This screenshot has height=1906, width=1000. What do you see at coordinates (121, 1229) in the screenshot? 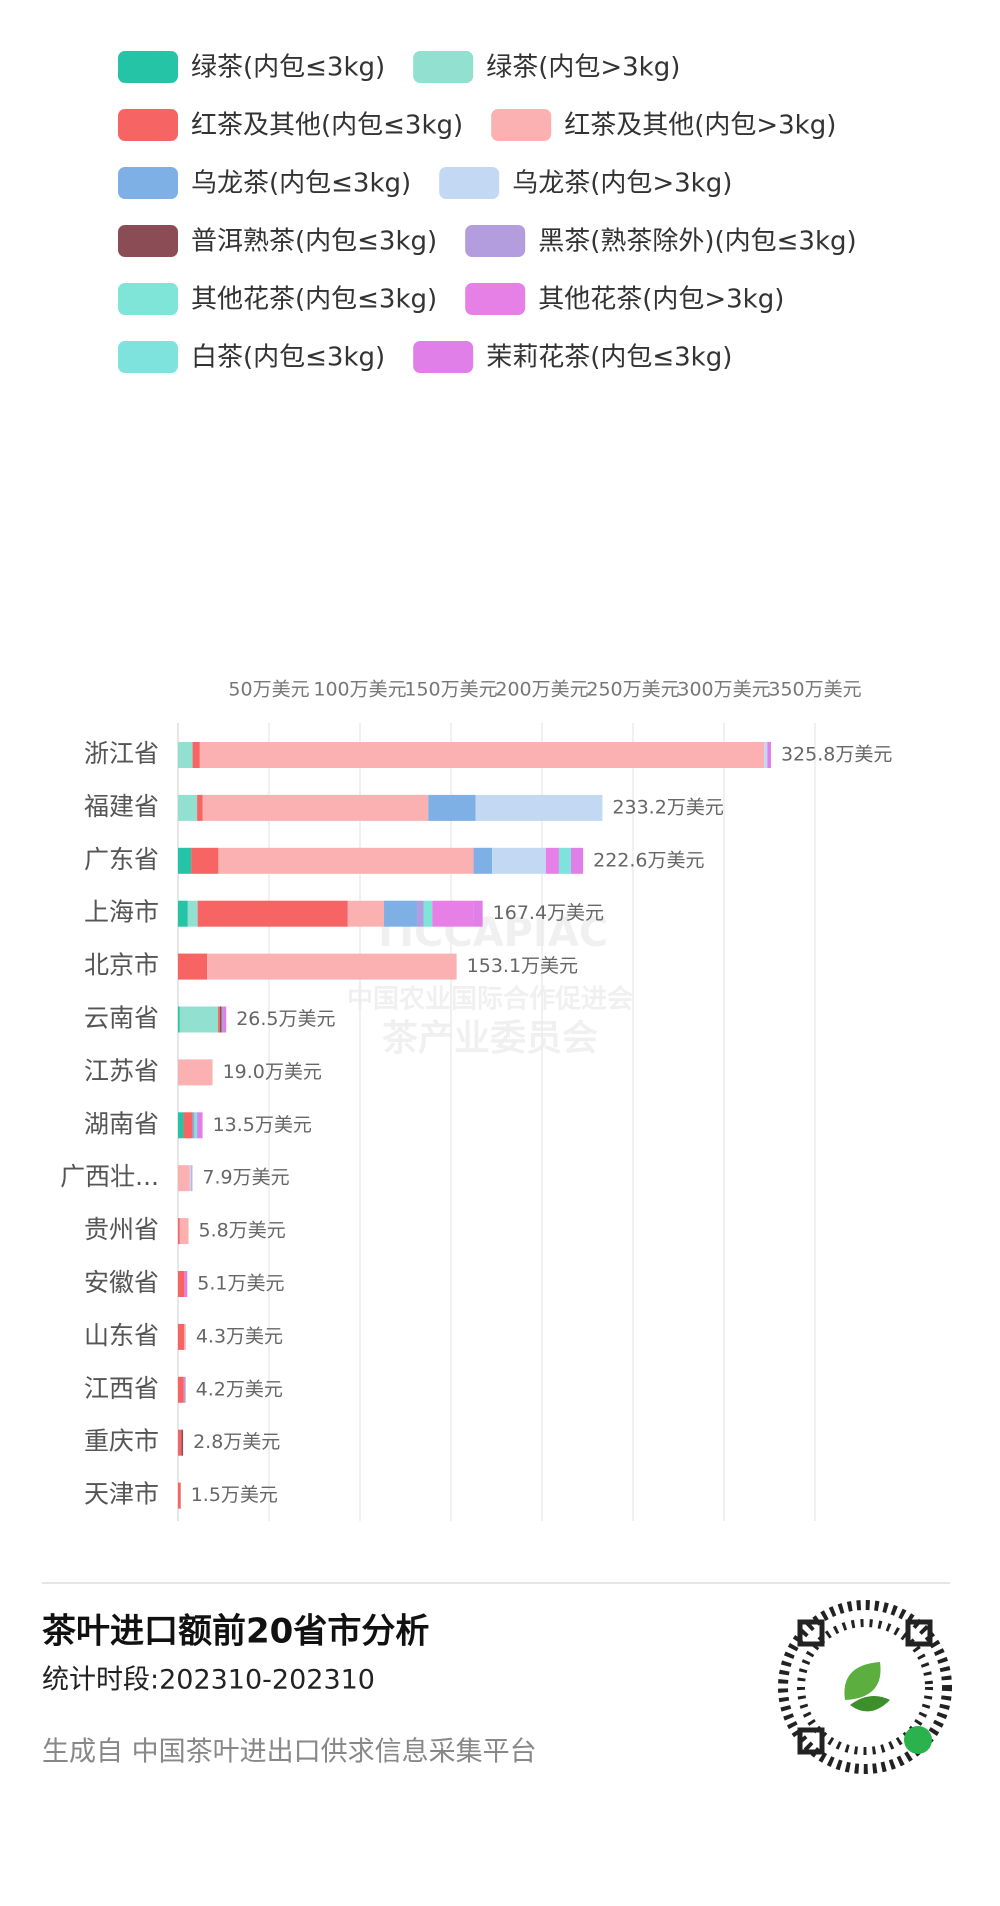
I see `y-tick-label: 贵州省` at bounding box center [121, 1229].